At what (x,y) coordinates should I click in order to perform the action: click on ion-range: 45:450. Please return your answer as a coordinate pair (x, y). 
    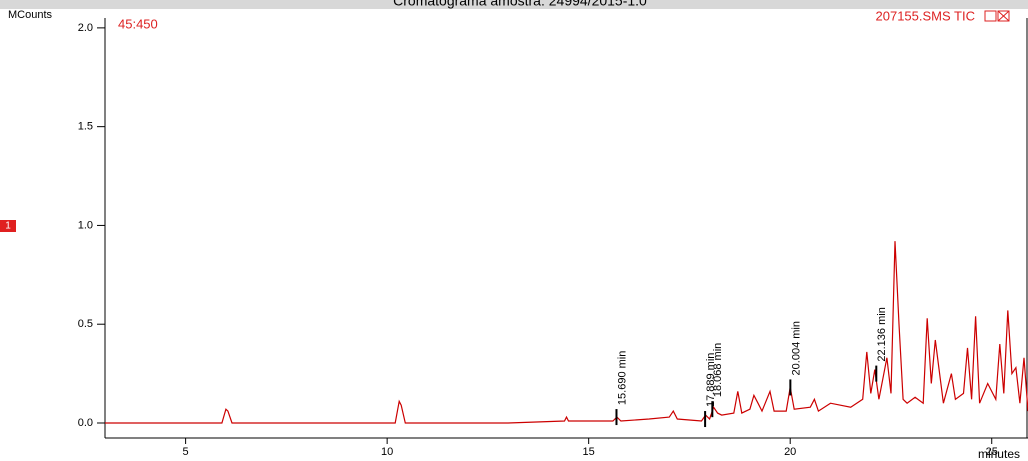
    Looking at the image, I should click on (138, 23).